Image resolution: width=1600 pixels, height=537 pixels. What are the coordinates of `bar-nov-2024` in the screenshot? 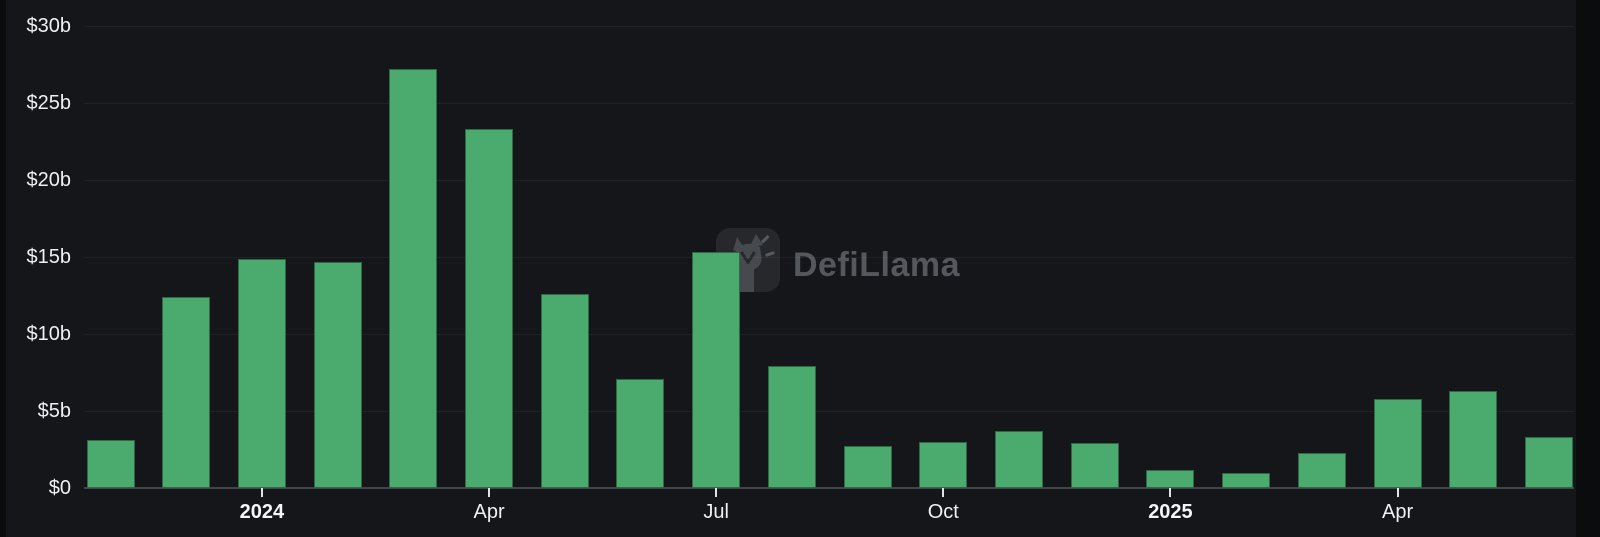 It's located at (1019, 459).